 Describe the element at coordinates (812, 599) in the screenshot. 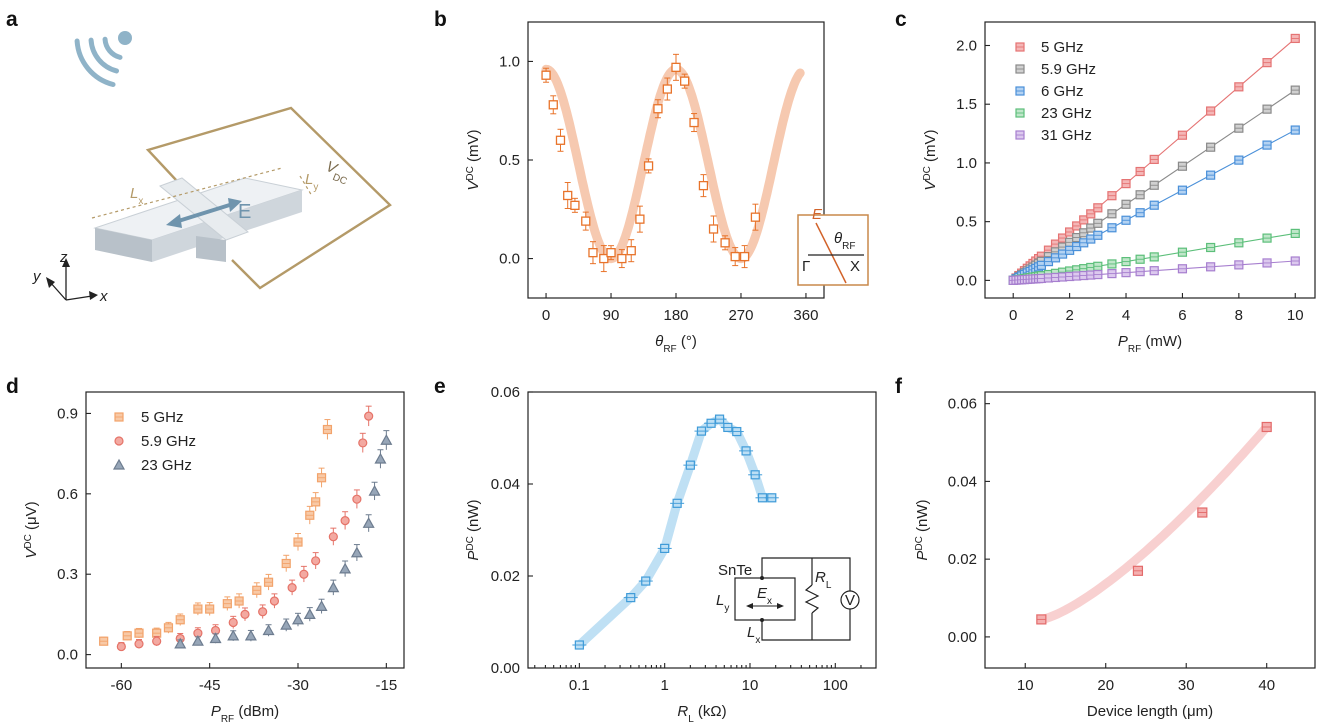

I see `panel-e-inset-resistor` at that location.